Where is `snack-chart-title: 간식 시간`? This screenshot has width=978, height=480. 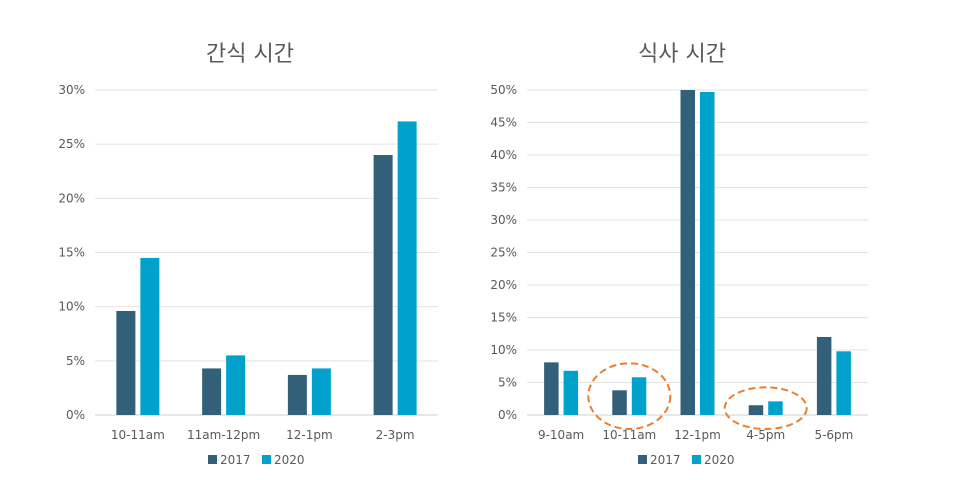
snack-chart-title: 간식 시간 is located at coordinates (250, 54).